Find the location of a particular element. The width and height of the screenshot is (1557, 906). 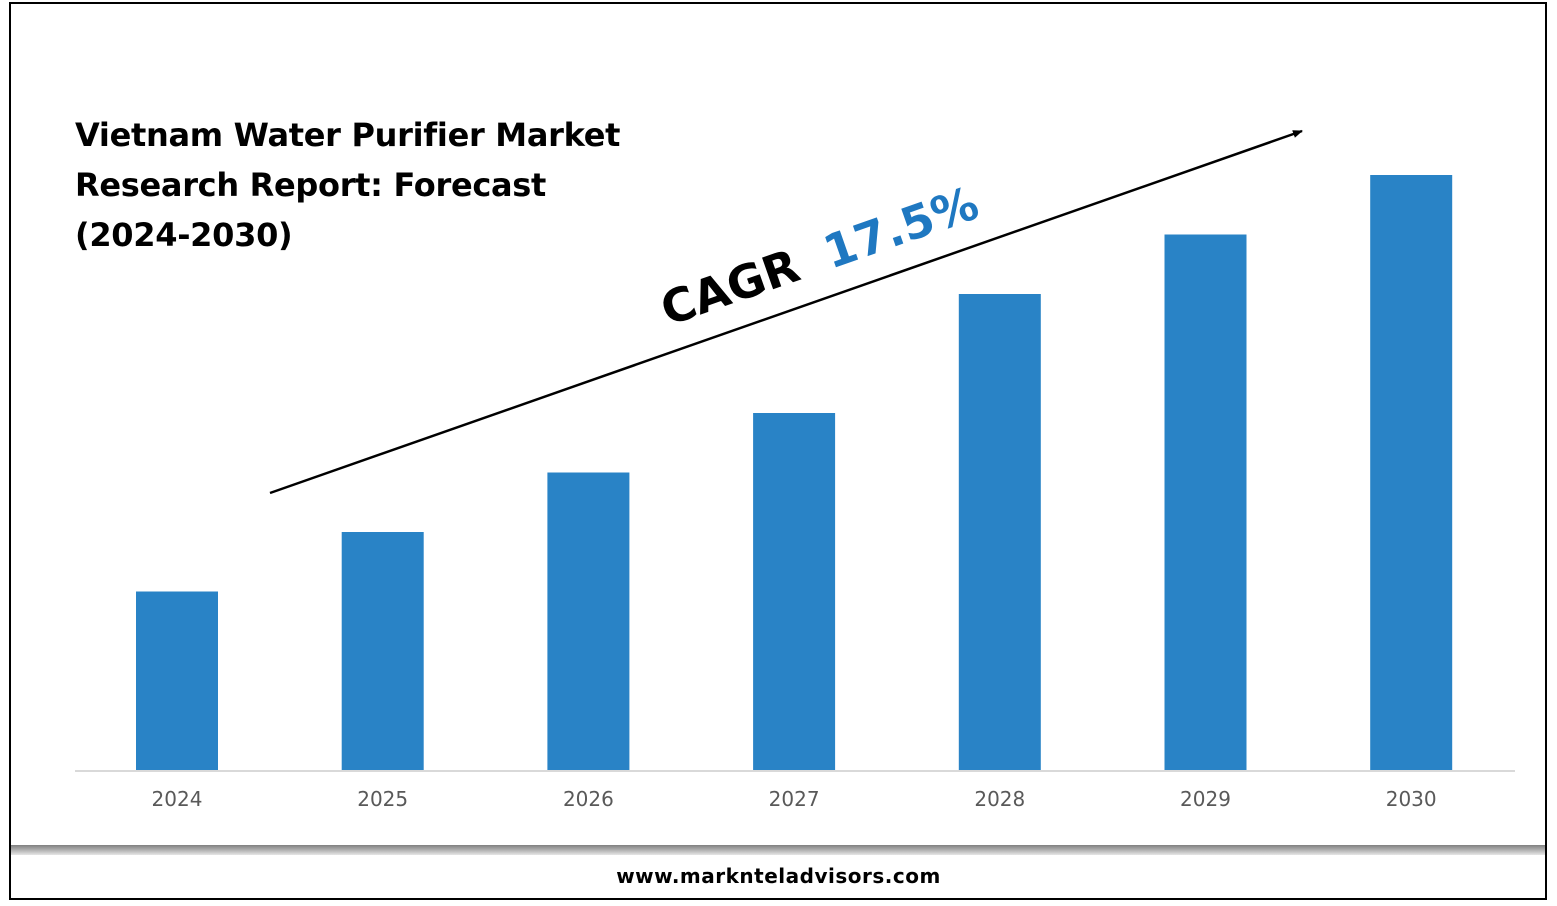

x-tick-label-2030: 2030 is located at coordinates (1411, 799).